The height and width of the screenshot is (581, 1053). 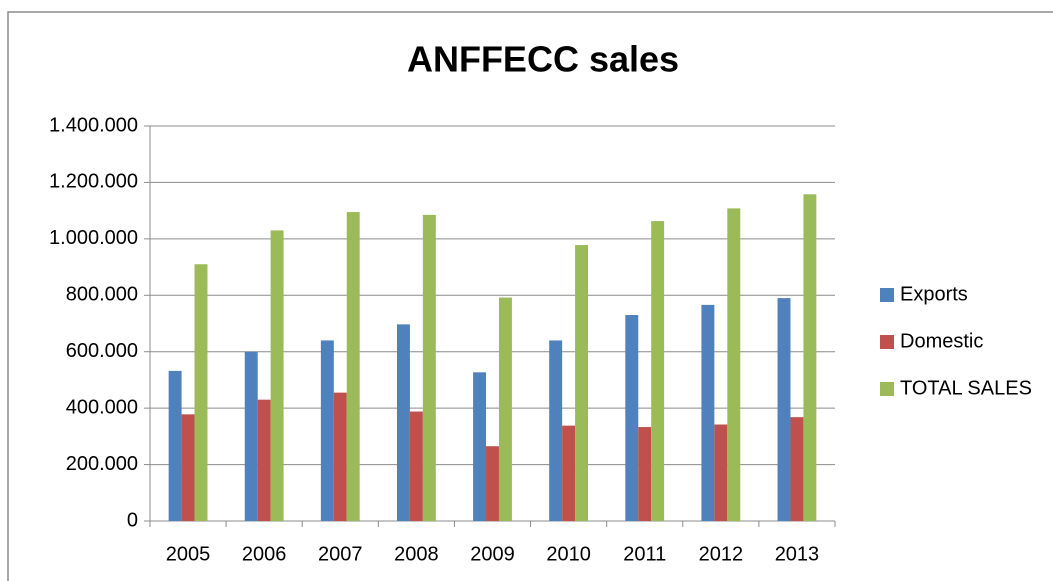 I want to click on x-tick-label: 2011, so click(x=644, y=554).